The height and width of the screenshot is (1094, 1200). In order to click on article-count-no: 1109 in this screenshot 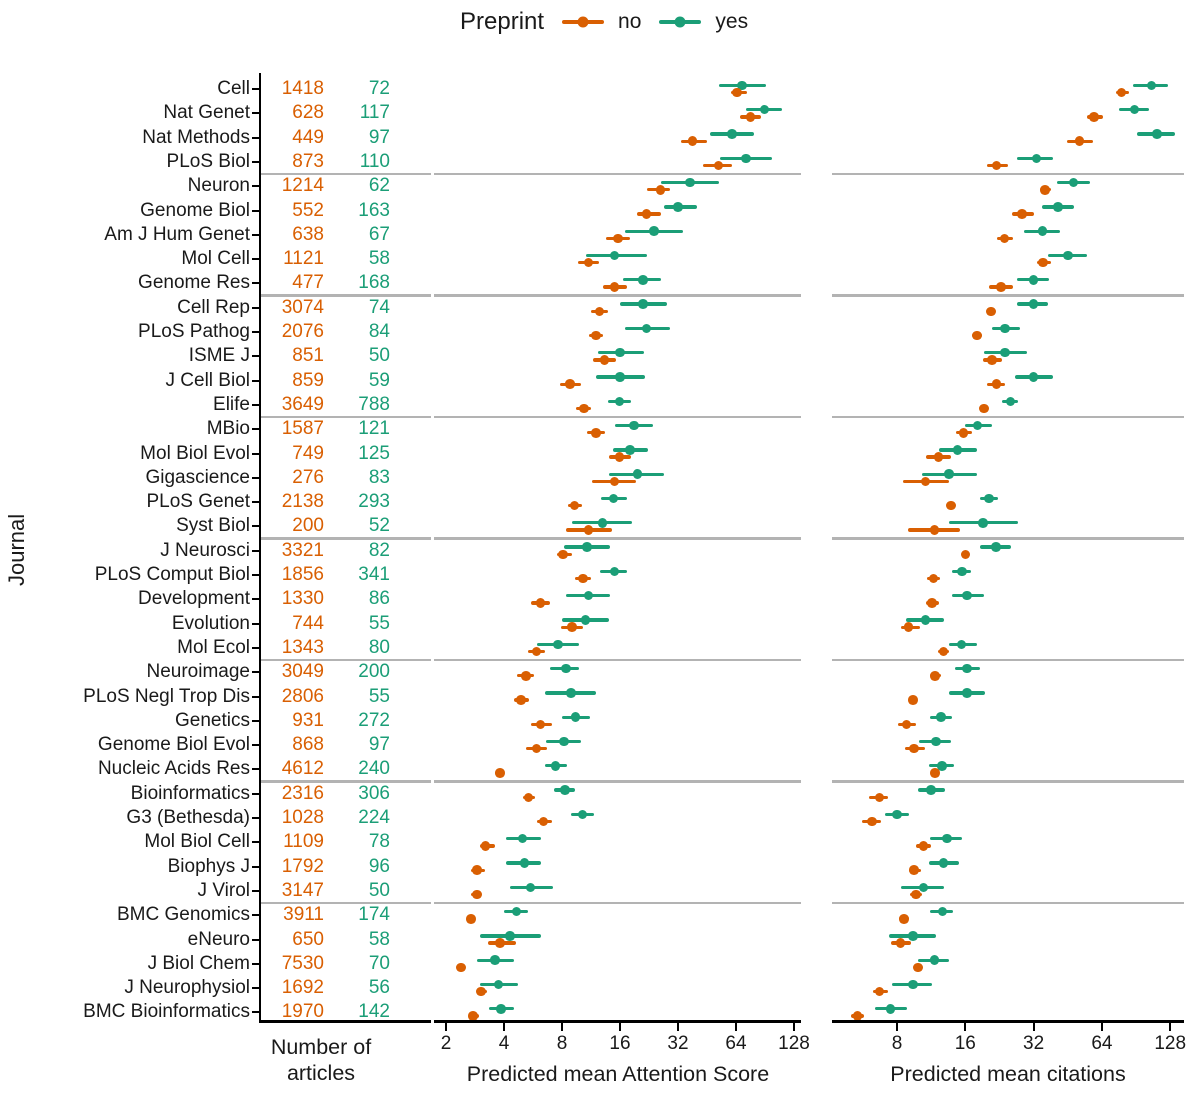, I will do `click(303, 842)`.